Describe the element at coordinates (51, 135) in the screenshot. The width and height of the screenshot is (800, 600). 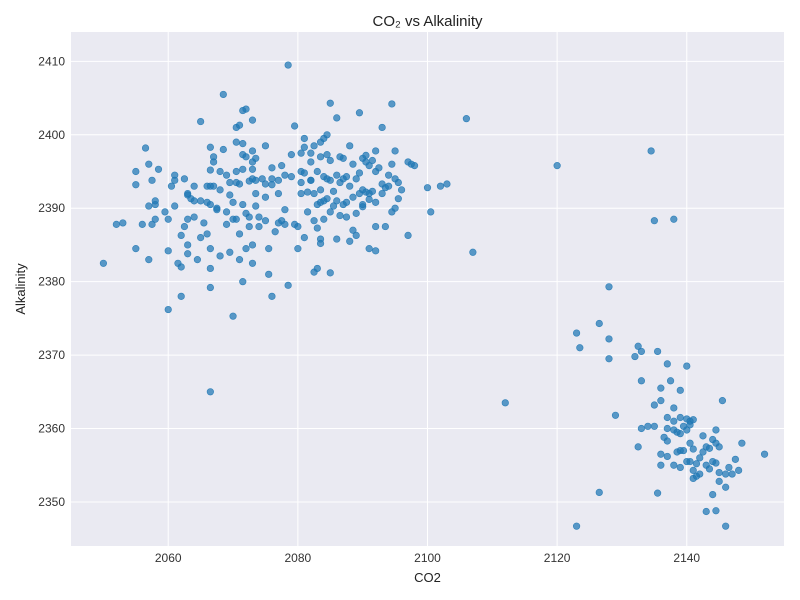
I see `y-tick-label: 2400` at that location.